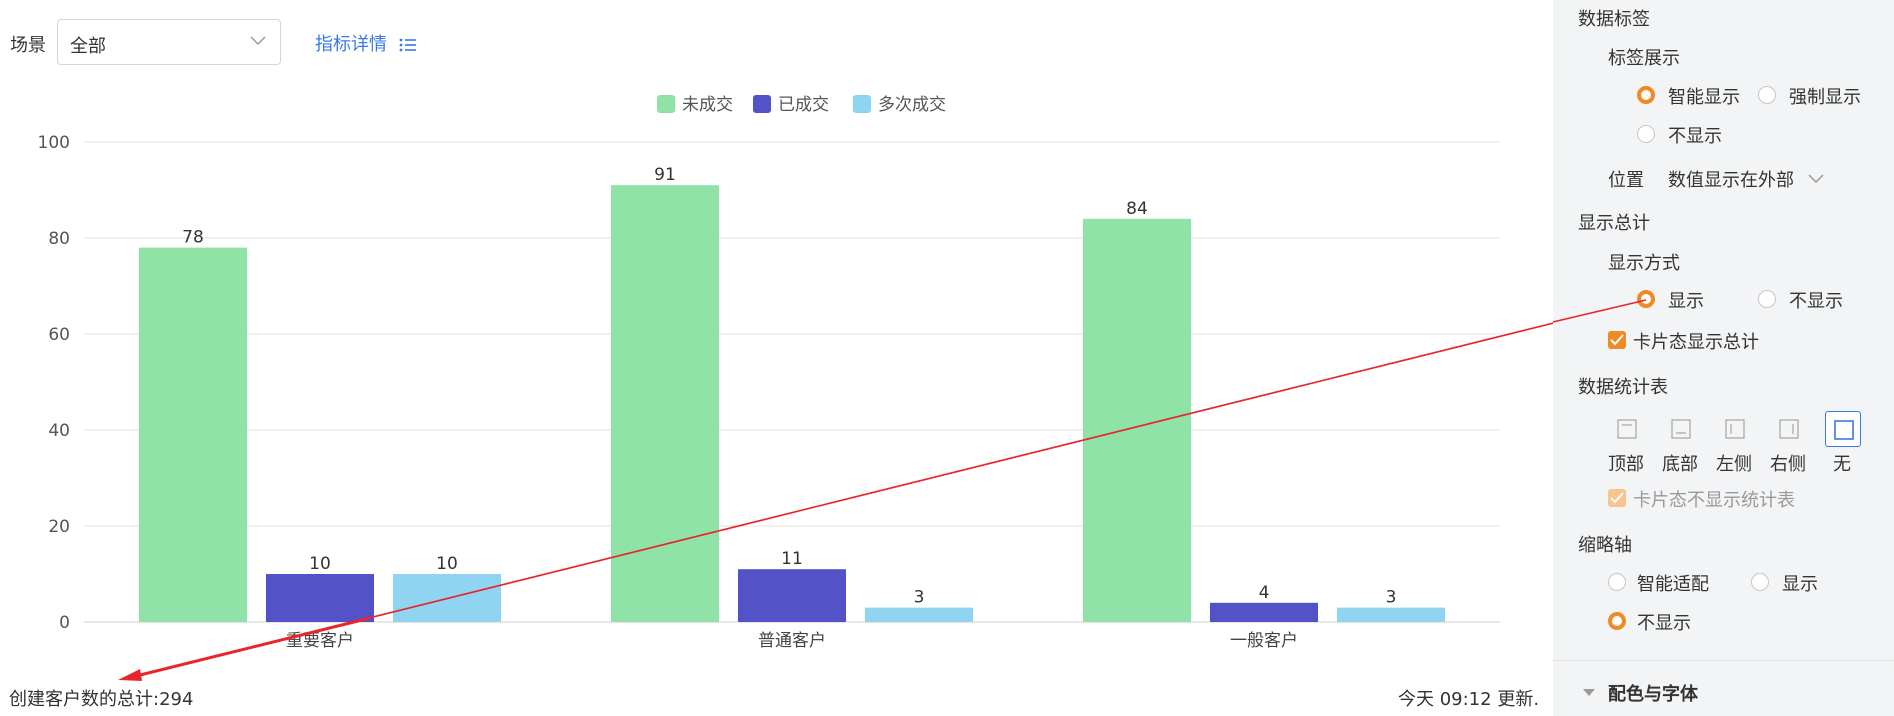  I want to click on thumb-option-show: 显示, so click(1800, 584).